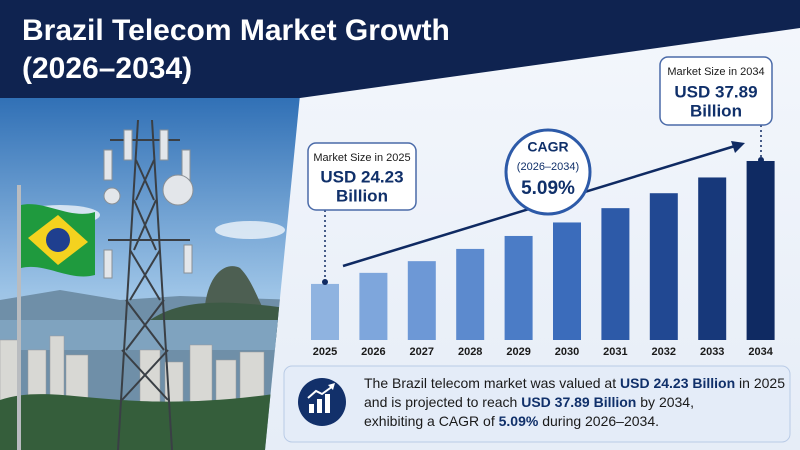 The image size is (800, 450). What do you see at coordinates (760, 383) in the screenshot?
I see `summary-segment: in 2025` at bounding box center [760, 383].